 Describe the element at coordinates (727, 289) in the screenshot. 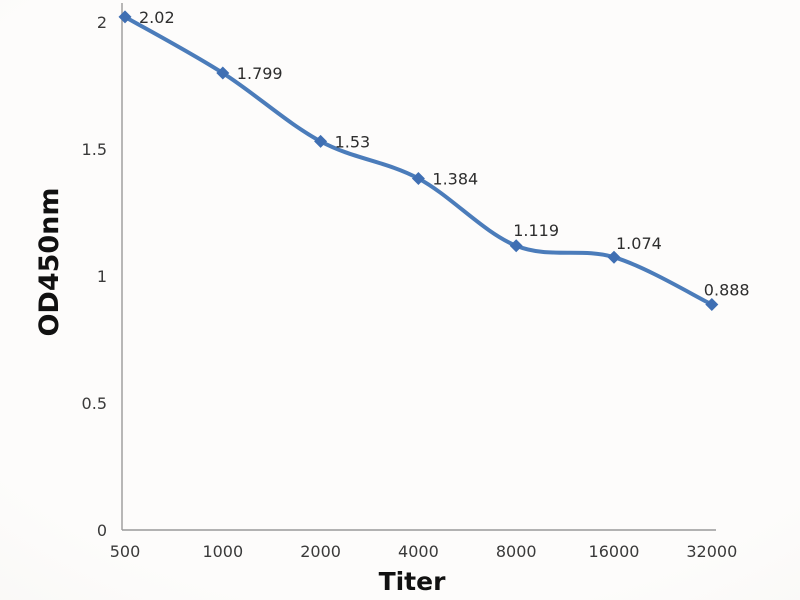

I see `data-point-label: 0.888` at that location.